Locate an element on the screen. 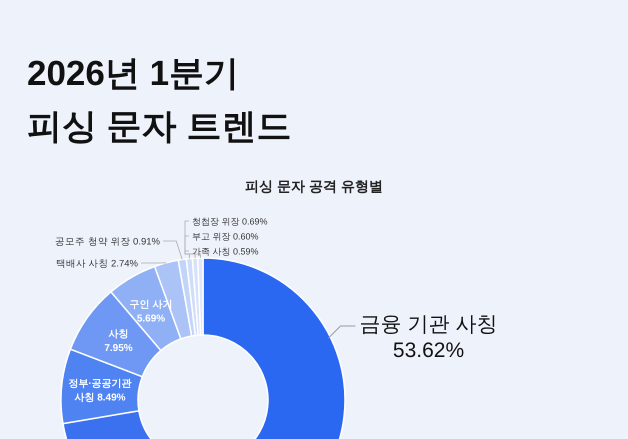 This screenshot has height=439, width=628. chart-title: 2026년 1분기 피싱 문자 트렌드 is located at coordinates (159, 100).